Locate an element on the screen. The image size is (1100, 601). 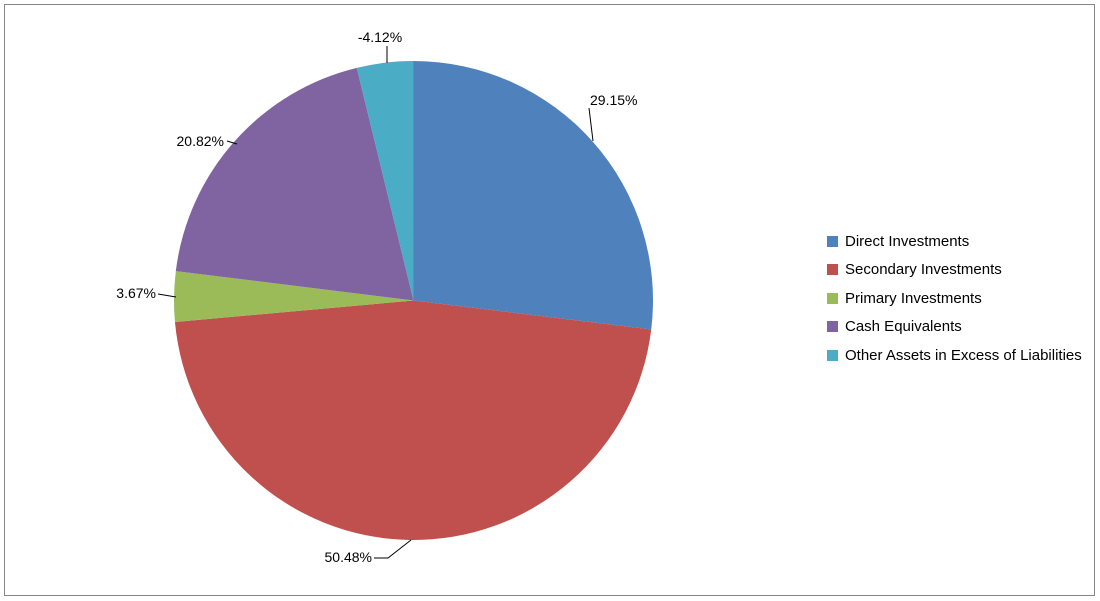
data-label-primary-investments: 3.67% is located at coordinates (136, 293).